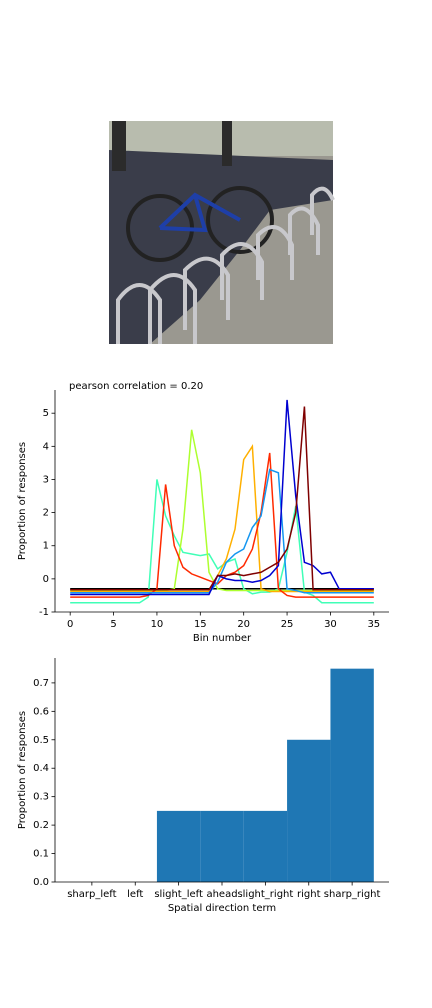  I want to click on x-tick-label: sharp_right, so click(352, 894).